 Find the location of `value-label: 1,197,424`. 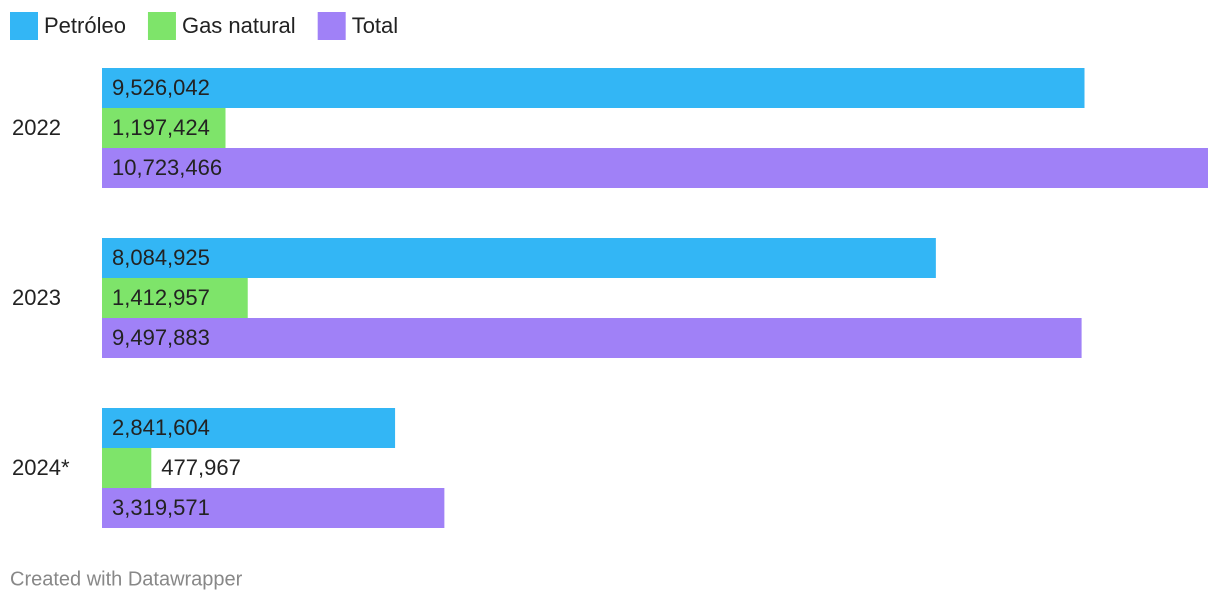

value-label: 1,197,424 is located at coordinates (161, 127).